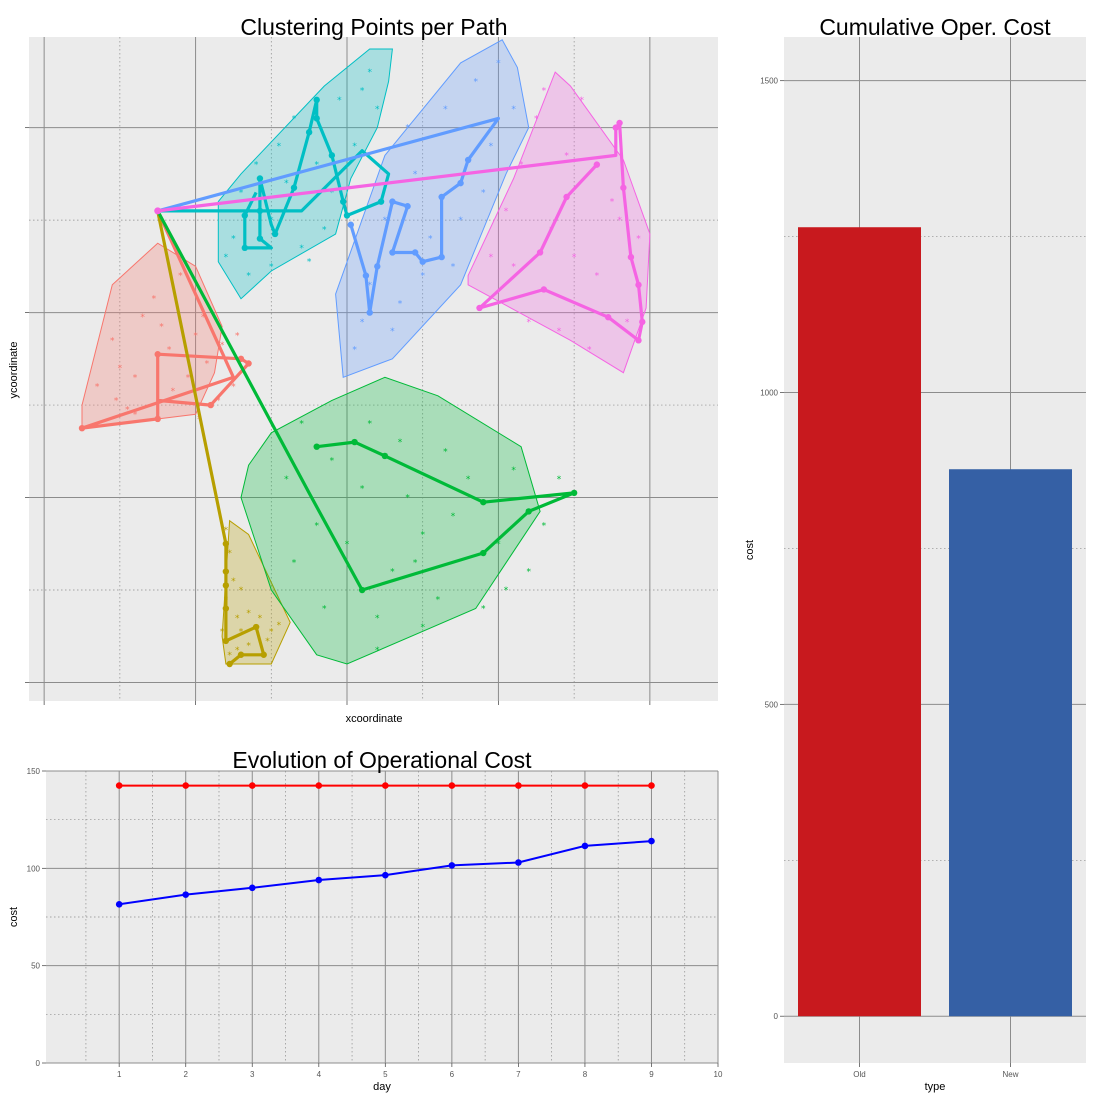  What do you see at coordinates (256, 592) in the screenshot?
I see `cluster-hull` at bounding box center [256, 592].